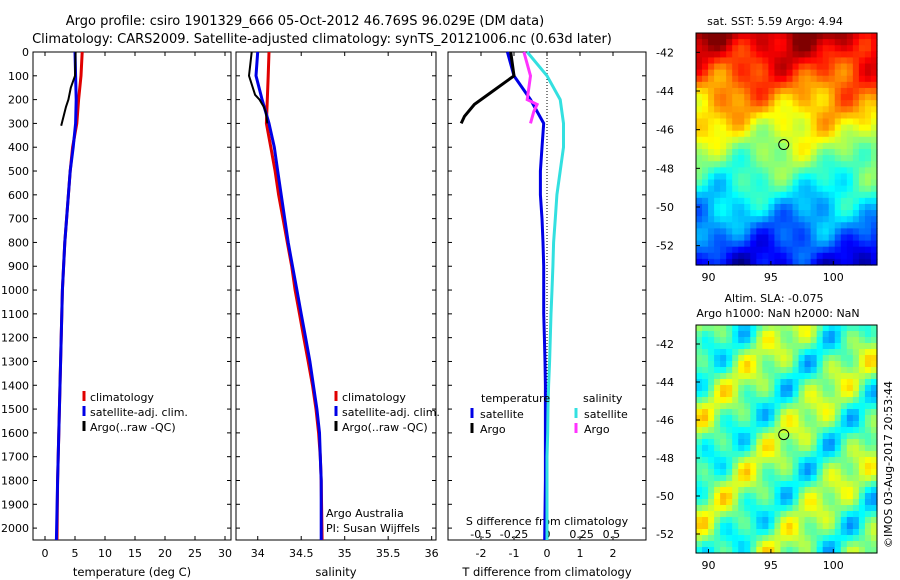  What do you see at coordinates (18, 242) in the screenshot?
I see `depth-tick-label: 800` at bounding box center [18, 242].